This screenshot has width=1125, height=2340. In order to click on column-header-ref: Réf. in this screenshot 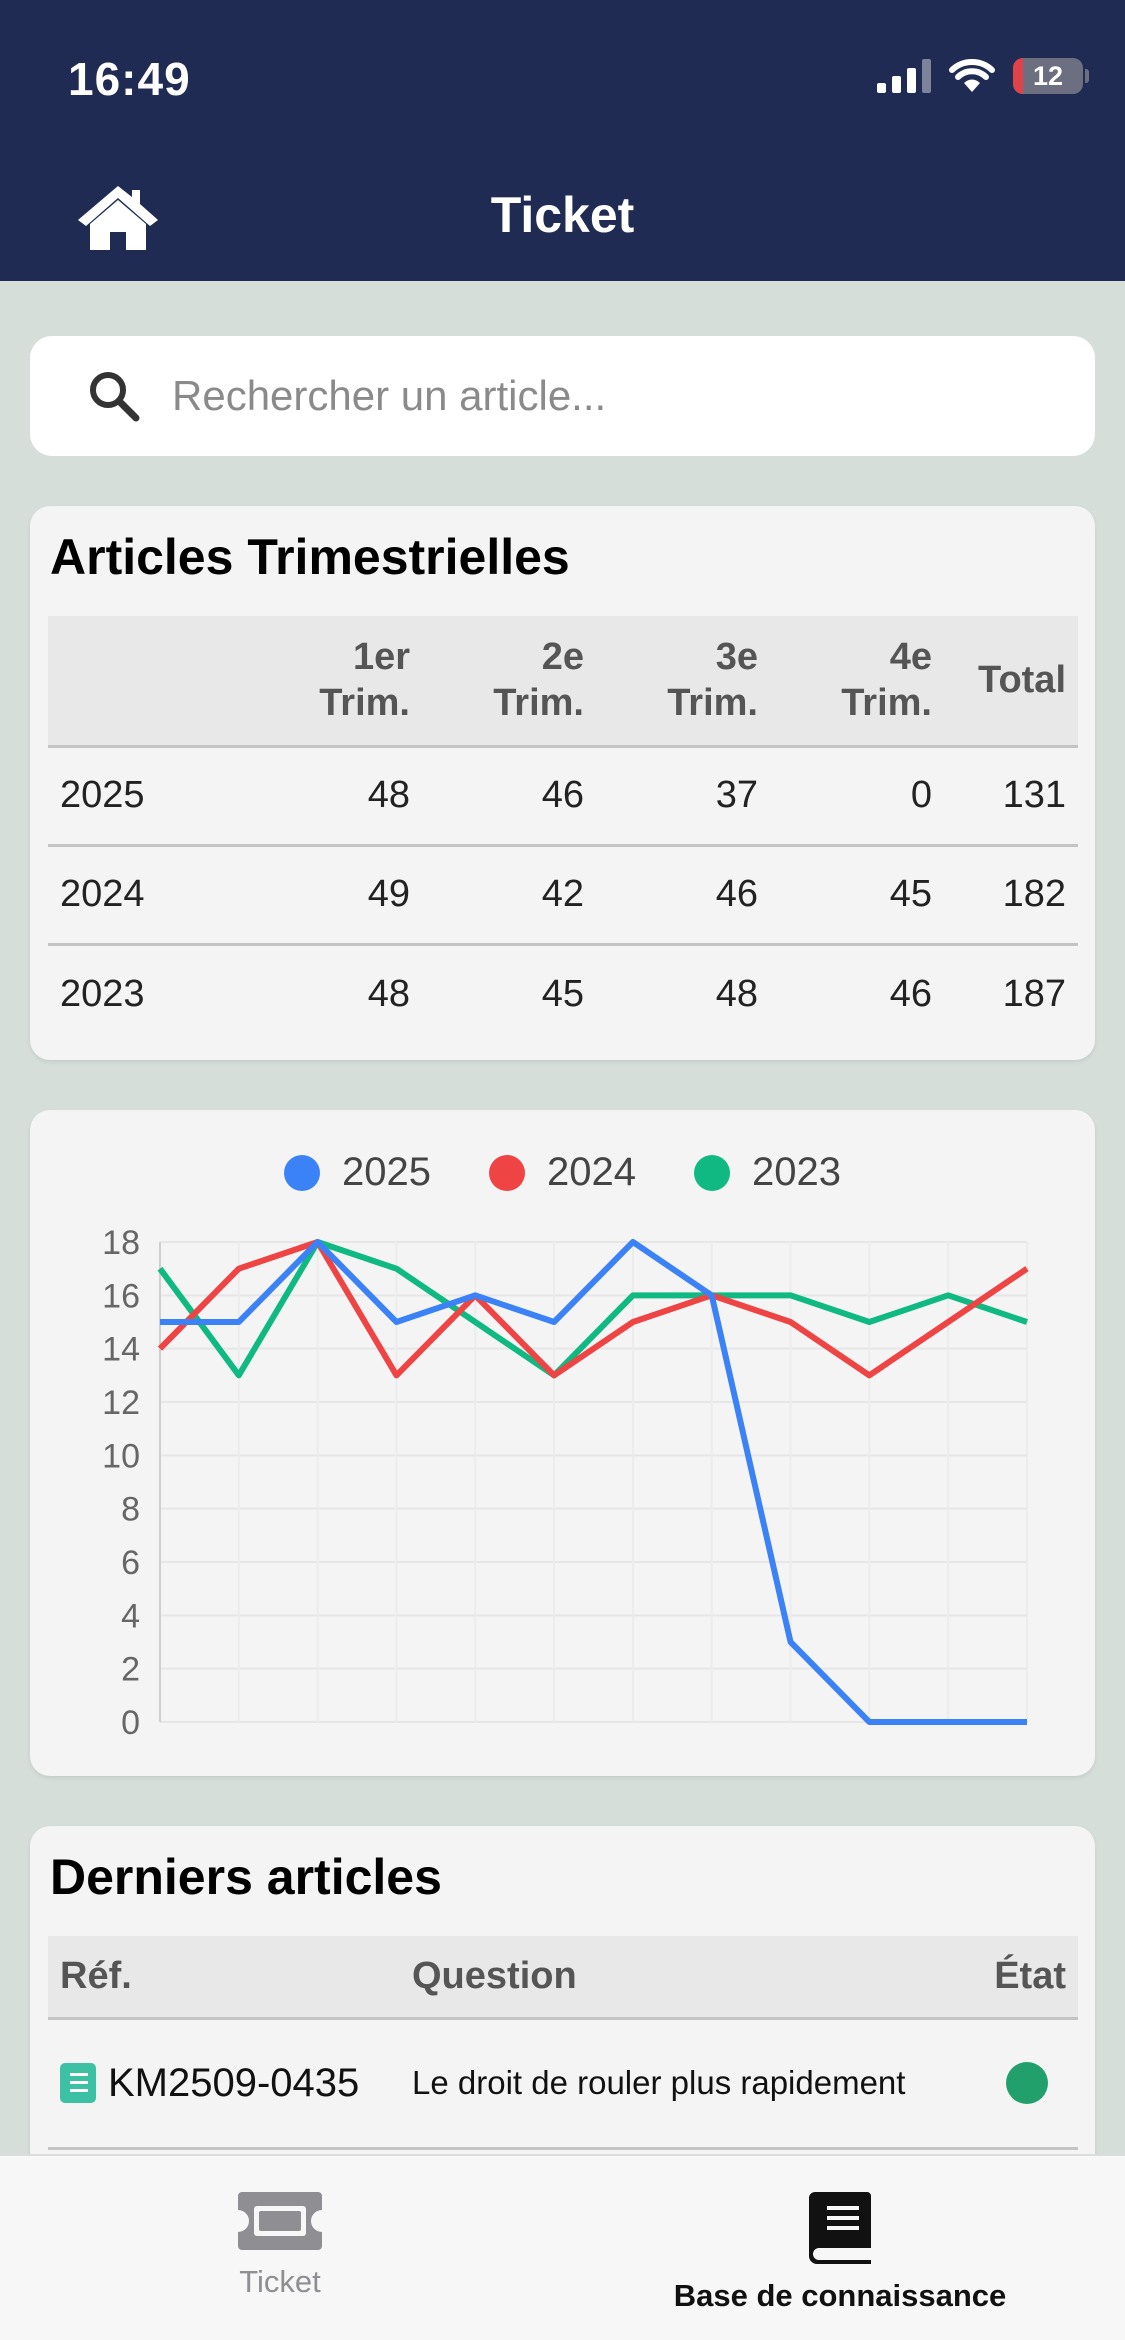, I will do `click(224, 1978)`.